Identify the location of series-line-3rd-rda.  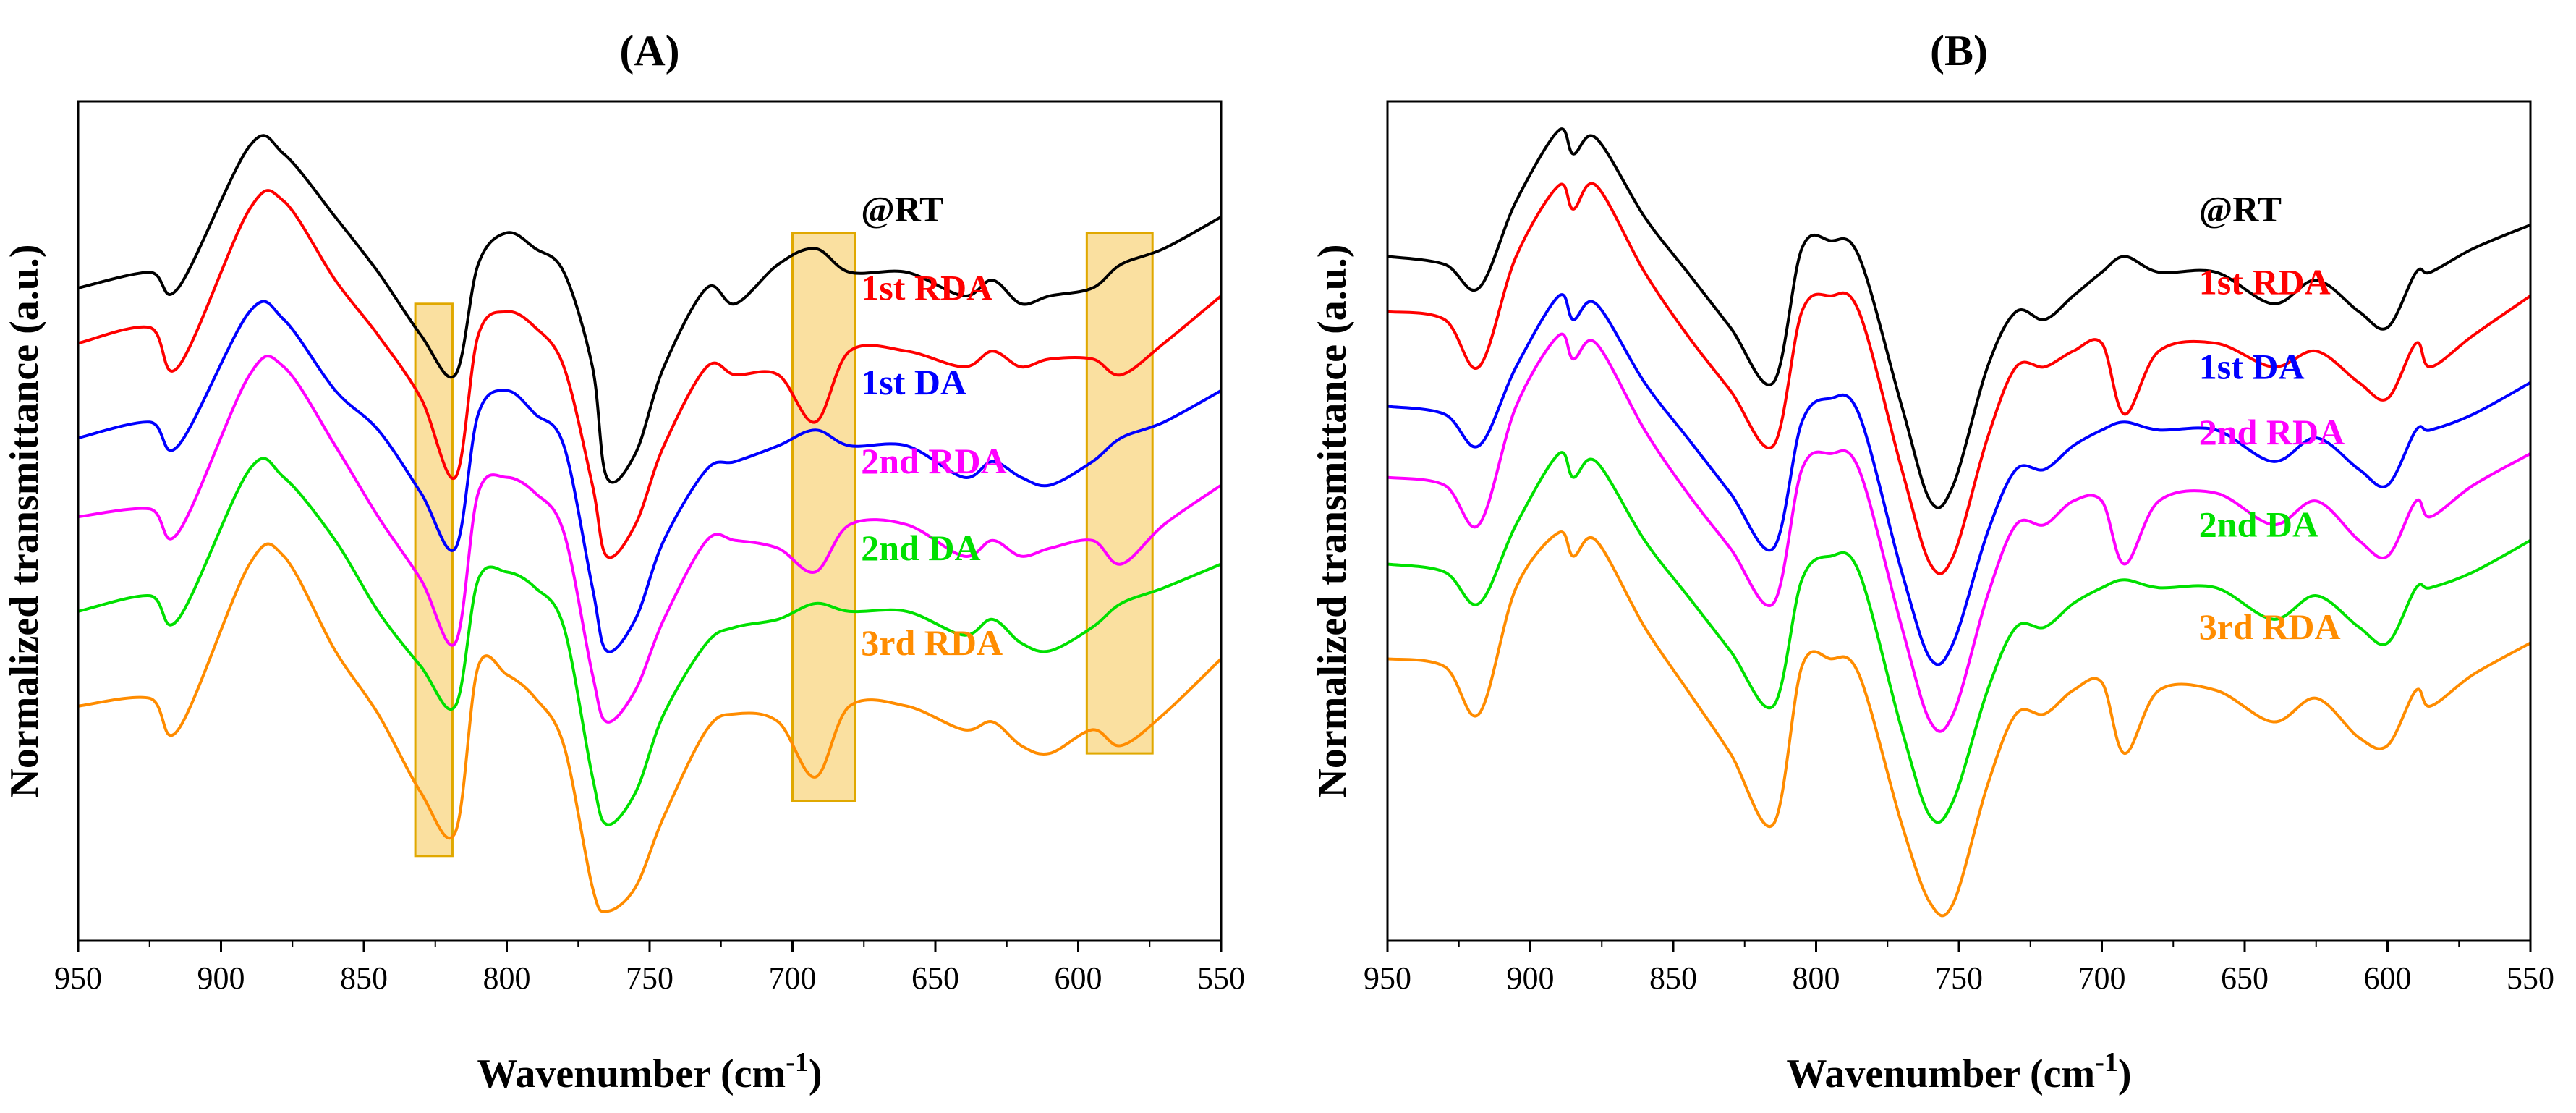
(650, 727).